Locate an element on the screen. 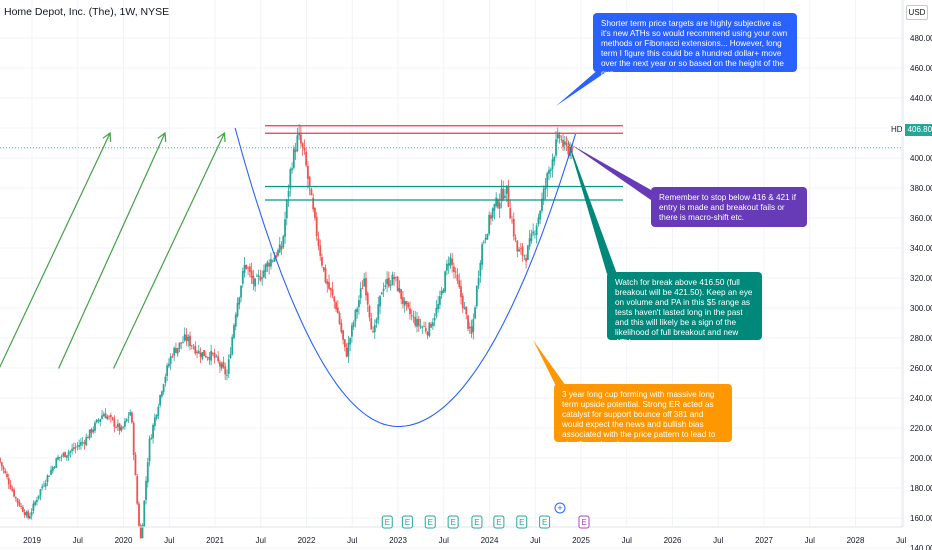 This screenshot has width=932, height=550. price-tick-label: 220.00 is located at coordinates (921, 428).